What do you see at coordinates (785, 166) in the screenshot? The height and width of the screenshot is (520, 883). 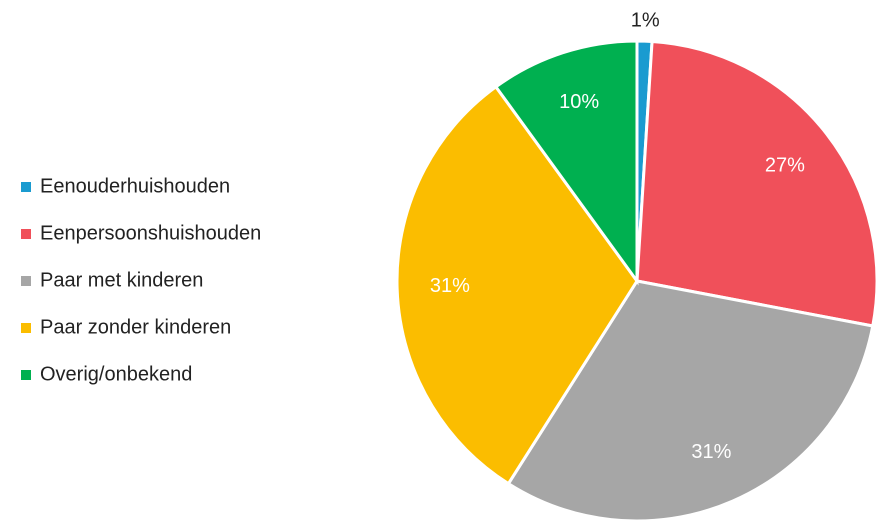 I see `data-label: 27%` at bounding box center [785, 166].